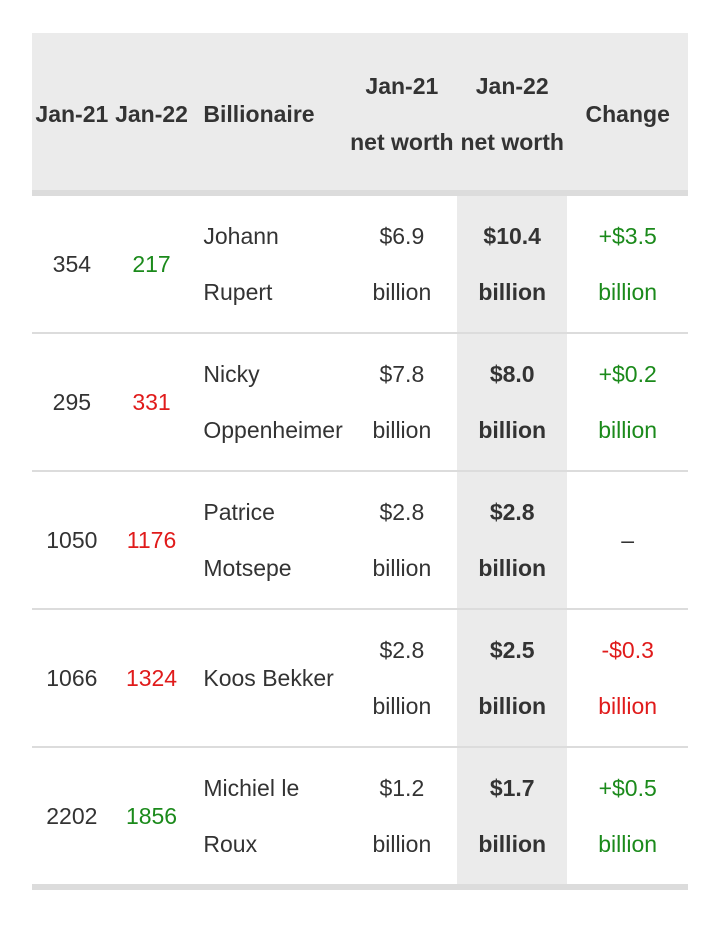  What do you see at coordinates (151, 818) in the screenshot?
I see `rank-jan22-cell: 1856` at bounding box center [151, 818].